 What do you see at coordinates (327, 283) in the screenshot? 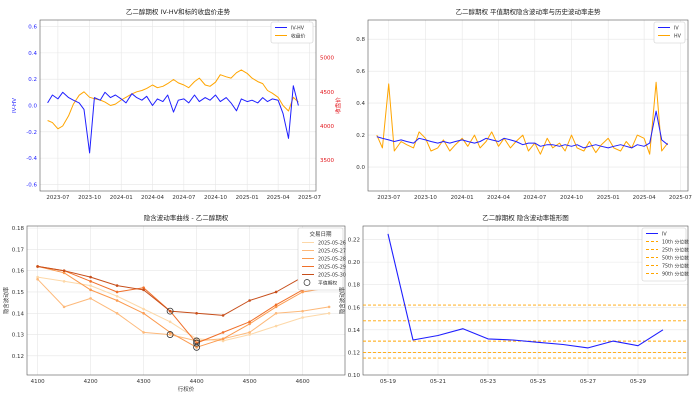
I see `c3-legend-label-5: 平值期权` at bounding box center [327, 283].